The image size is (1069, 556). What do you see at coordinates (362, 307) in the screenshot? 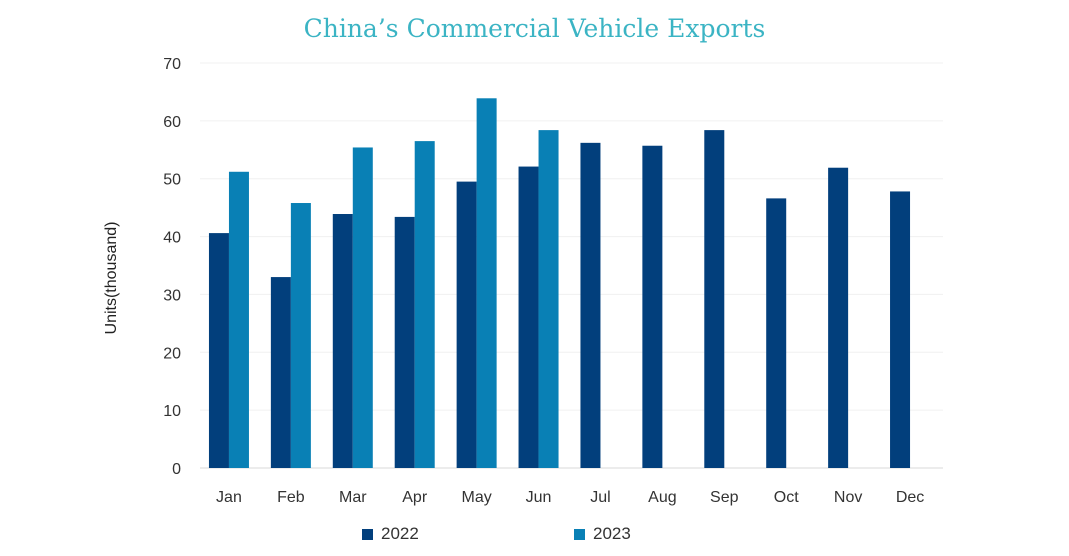
I see `bar-2023-Mar` at bounding box center [362, 307].